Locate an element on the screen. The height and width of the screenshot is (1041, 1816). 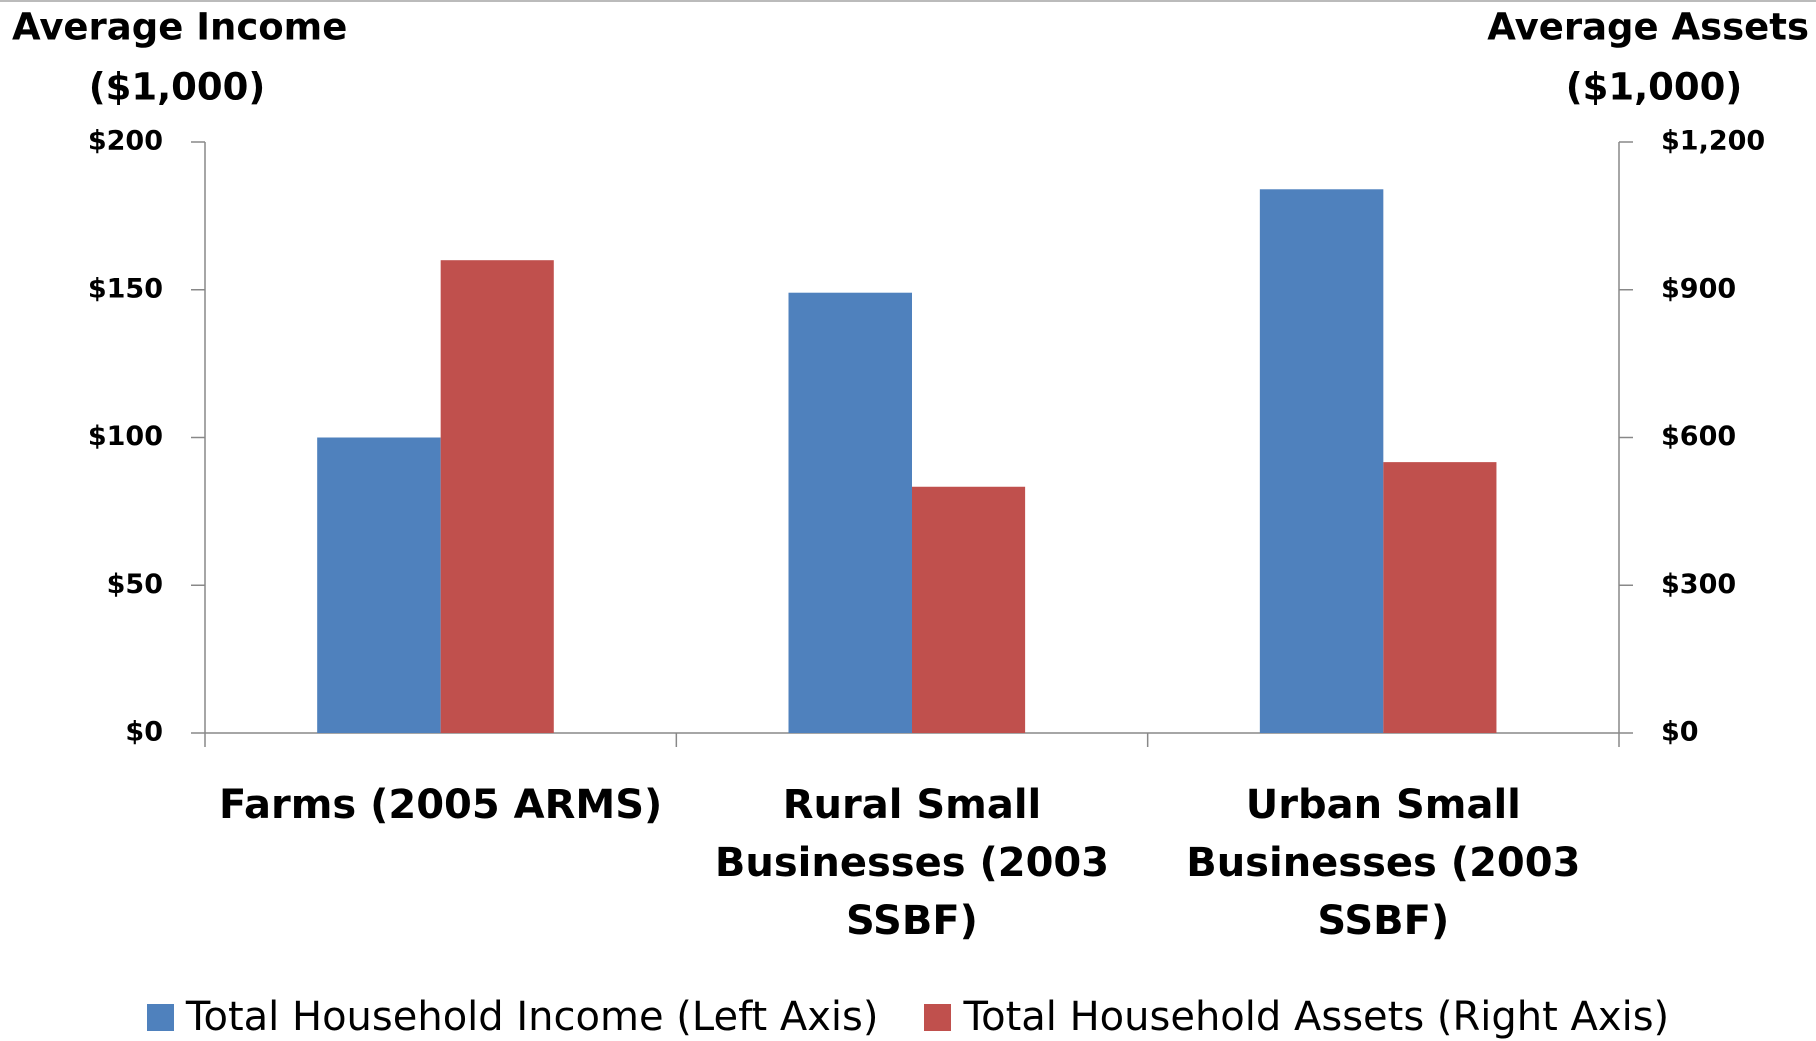
y-tick-label: $100 is located at coordinates (125, 436).